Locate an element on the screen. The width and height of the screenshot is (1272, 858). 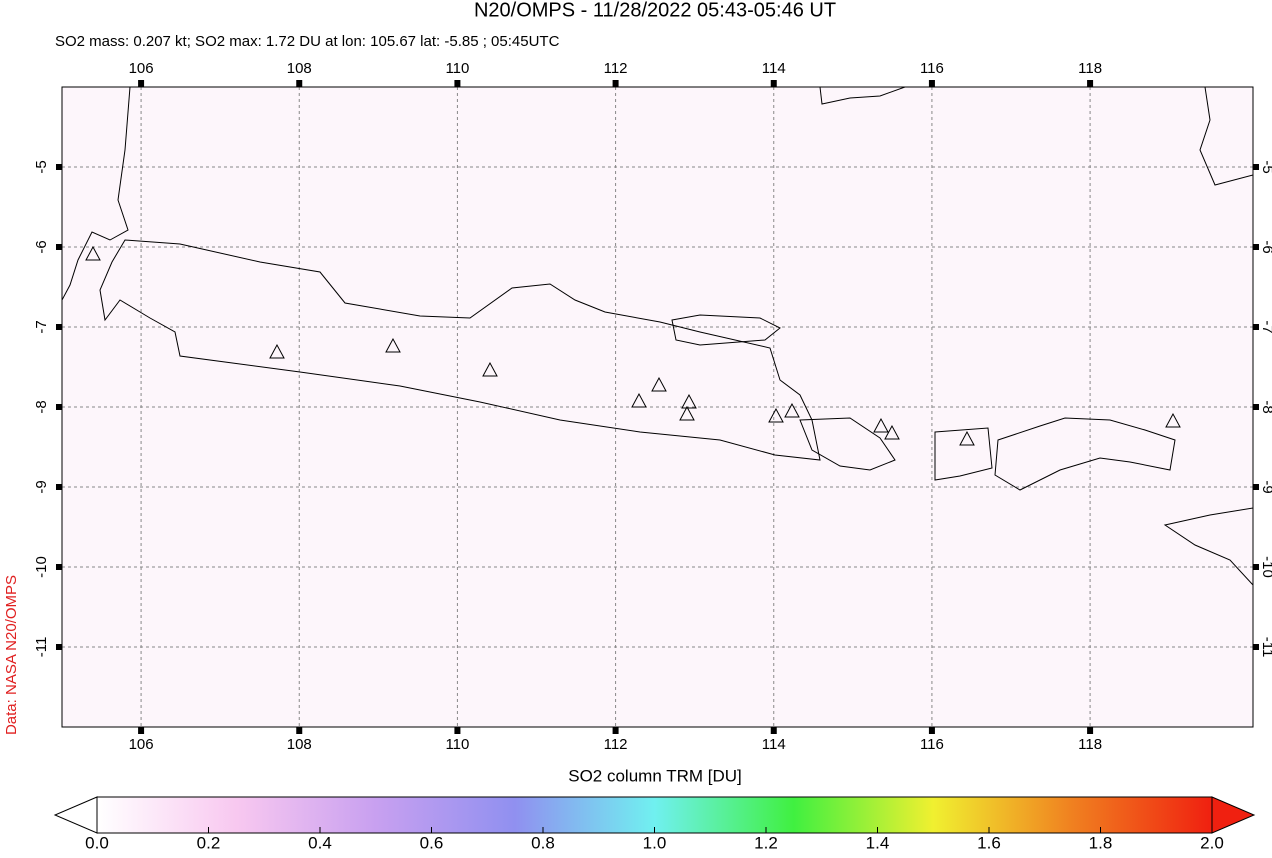
y-tick-label-left: -11 is located at coordinates (41, 647).